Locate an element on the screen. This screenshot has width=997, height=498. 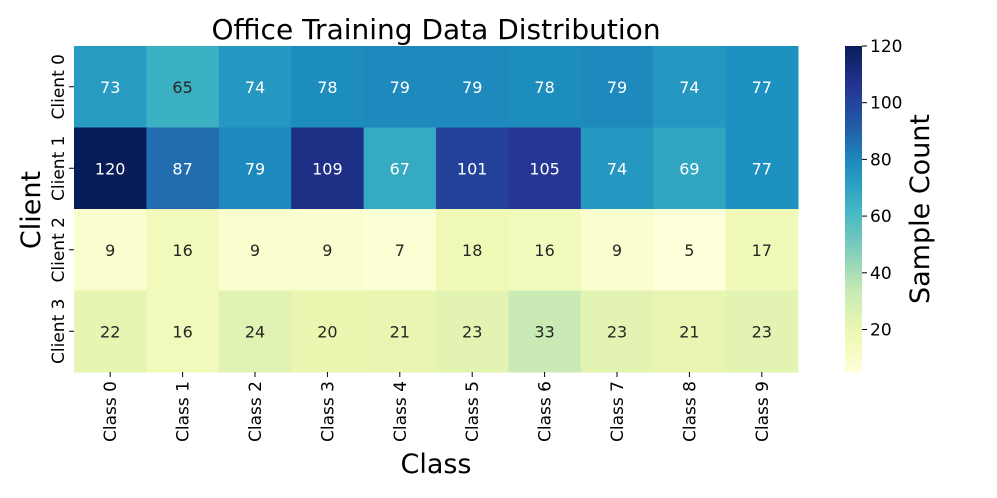
chart-title: Office Training Data Distribution is located at coordinates (435, 29).